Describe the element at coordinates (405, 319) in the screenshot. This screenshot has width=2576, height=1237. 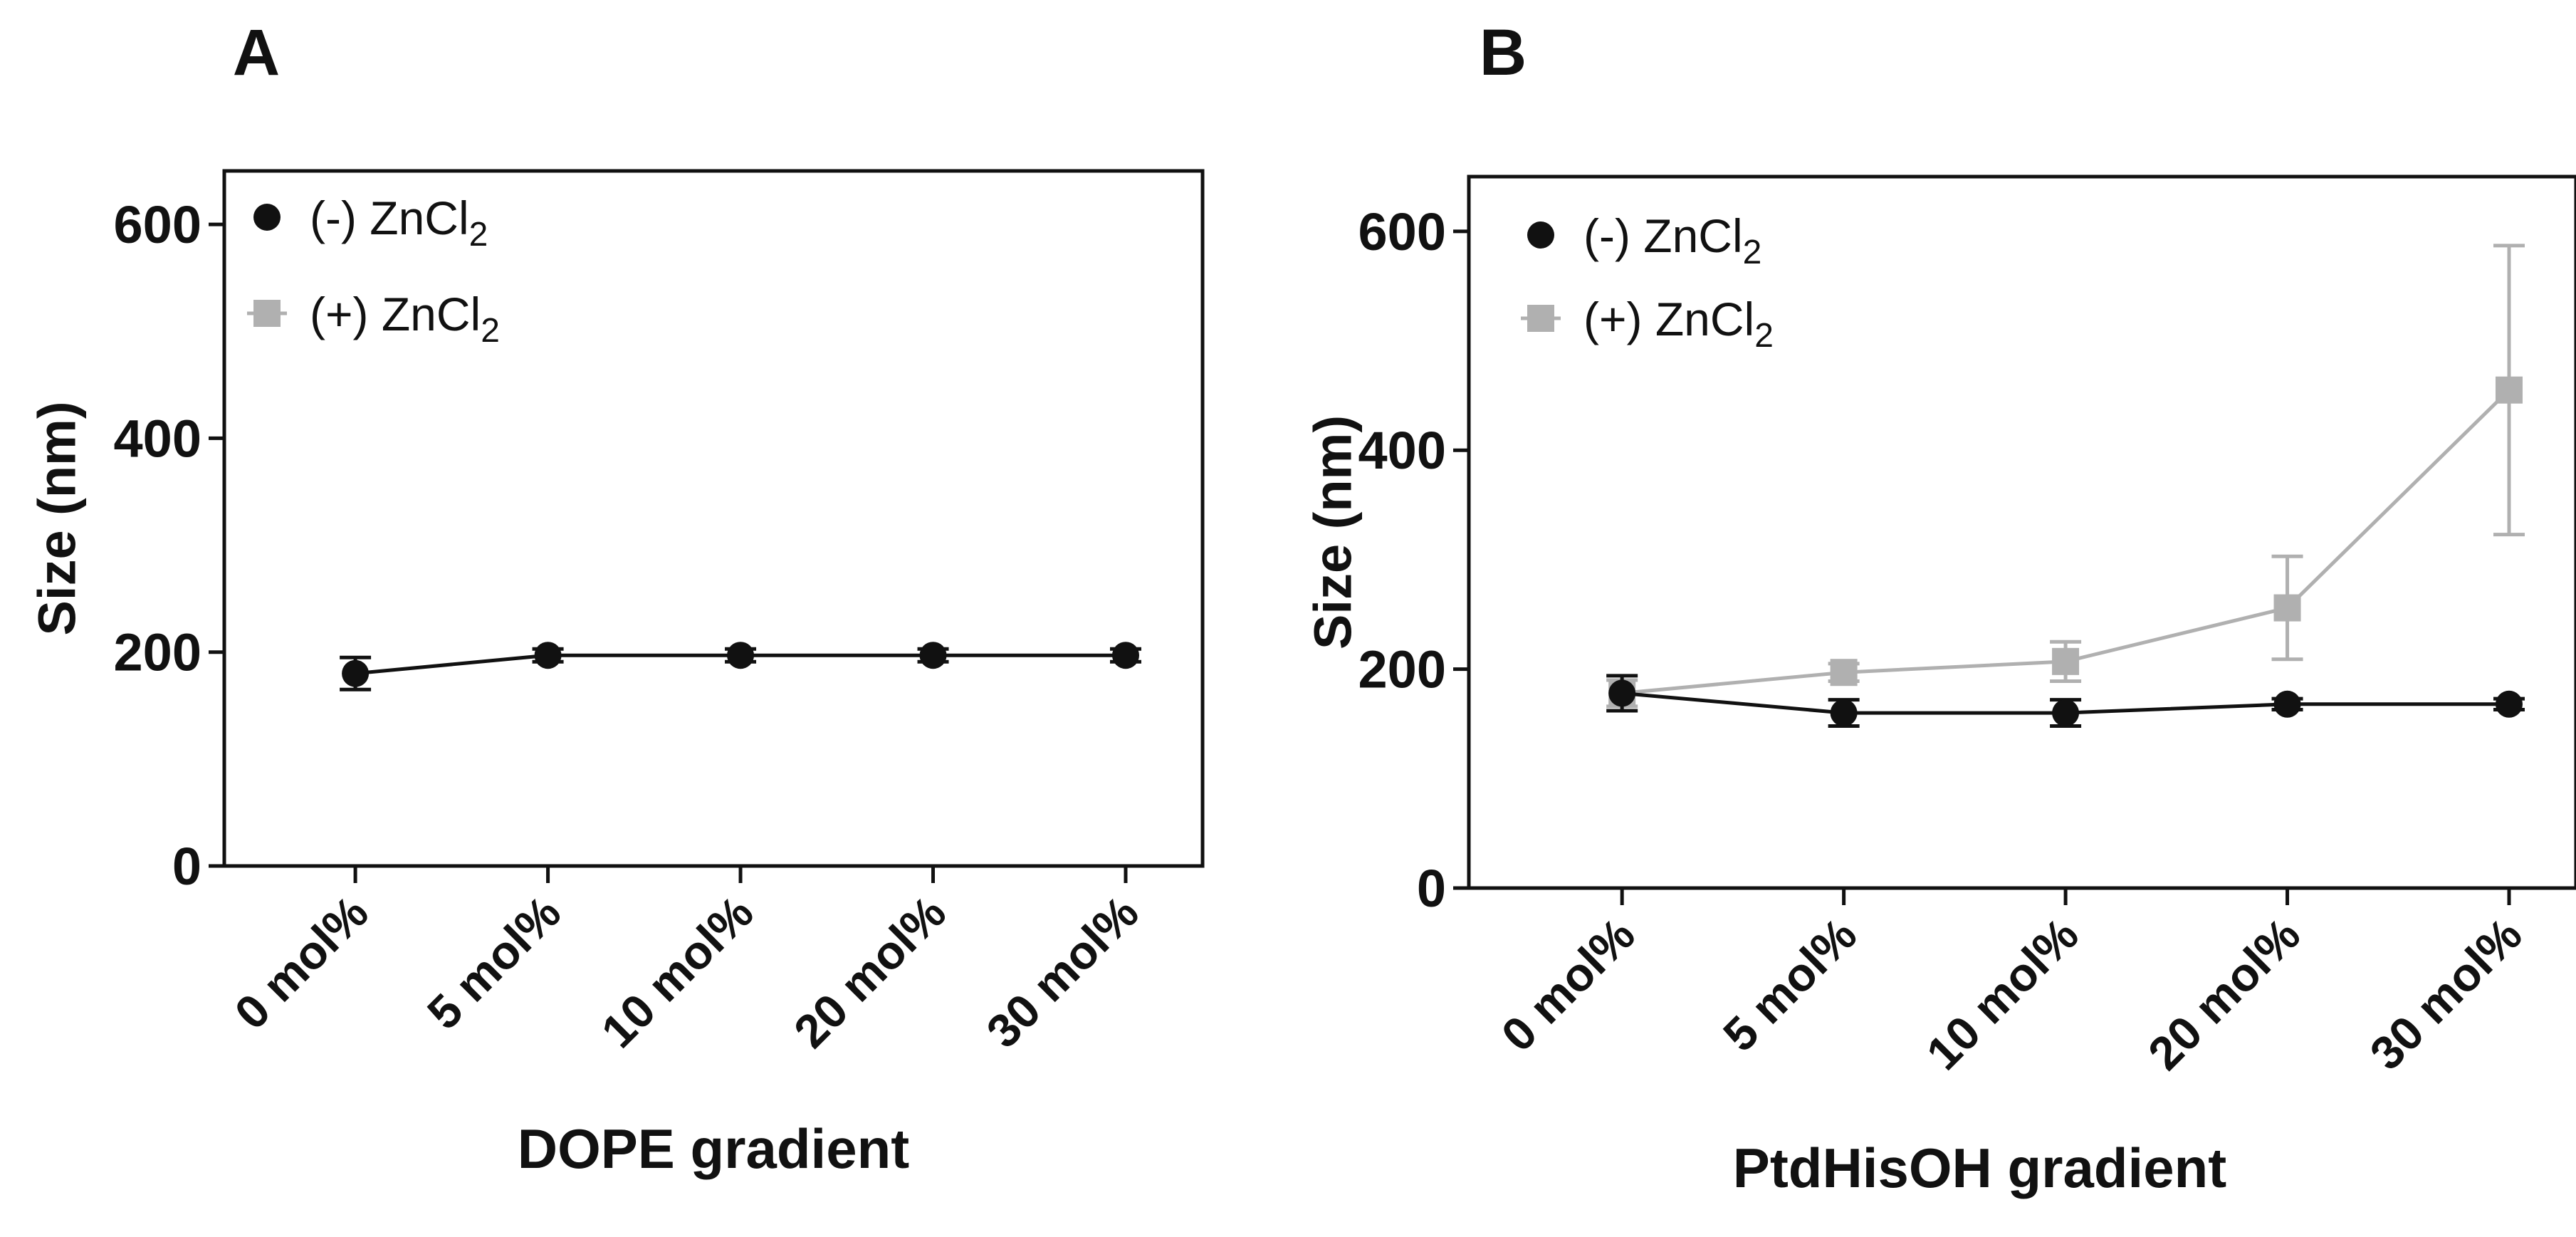
I see `chart-a-legend-plus-zncl2-label: (+) ZnCl2` at that location.